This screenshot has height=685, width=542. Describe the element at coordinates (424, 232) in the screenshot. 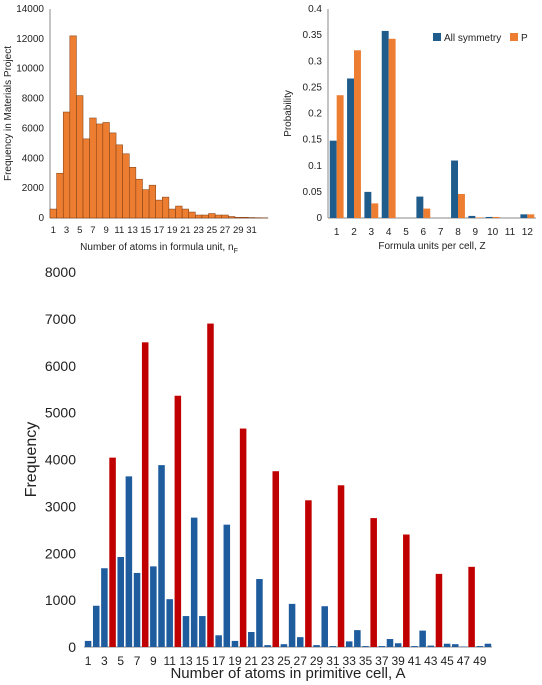

I see `x-tick-label: 6` at that location.